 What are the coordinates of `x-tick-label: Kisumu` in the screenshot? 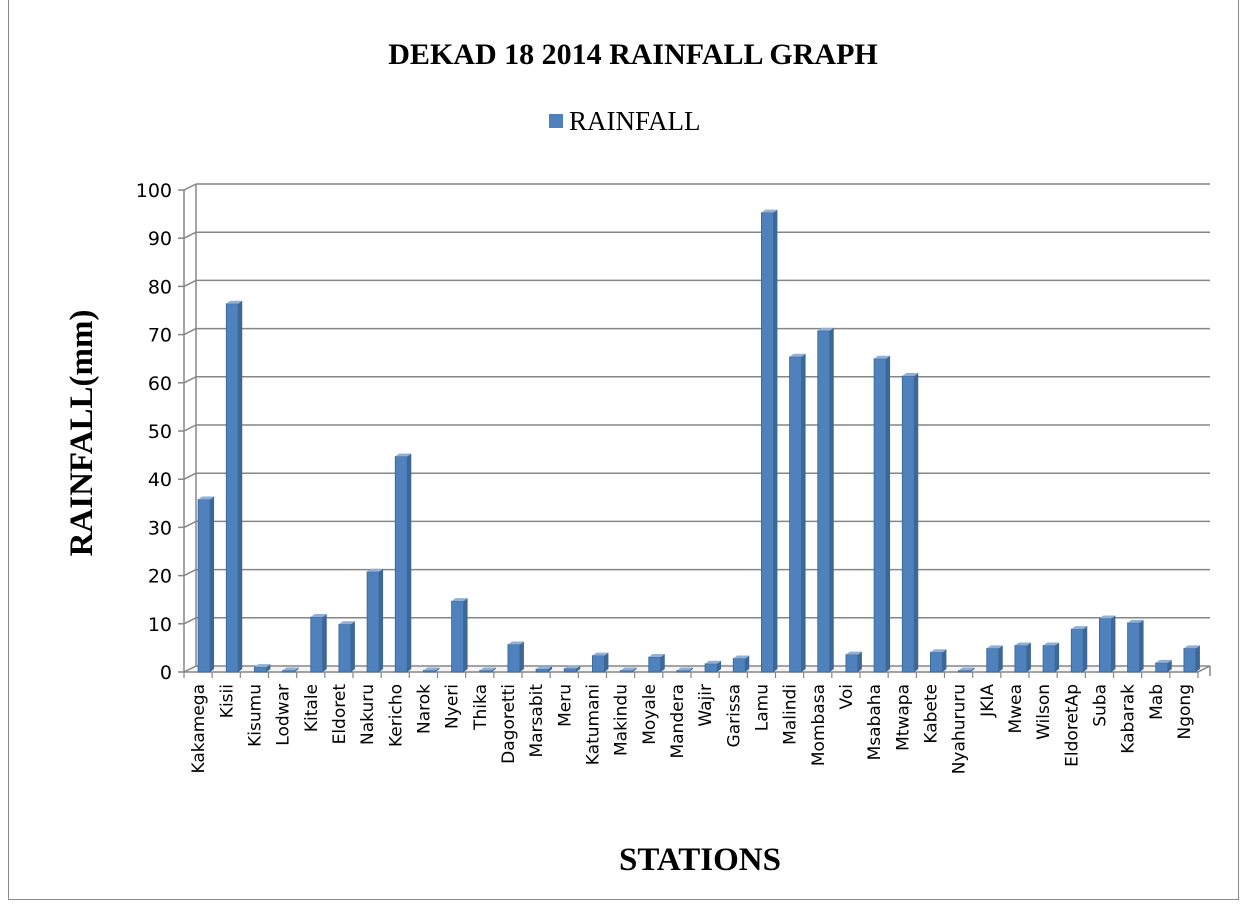 It's located at (255, 715).